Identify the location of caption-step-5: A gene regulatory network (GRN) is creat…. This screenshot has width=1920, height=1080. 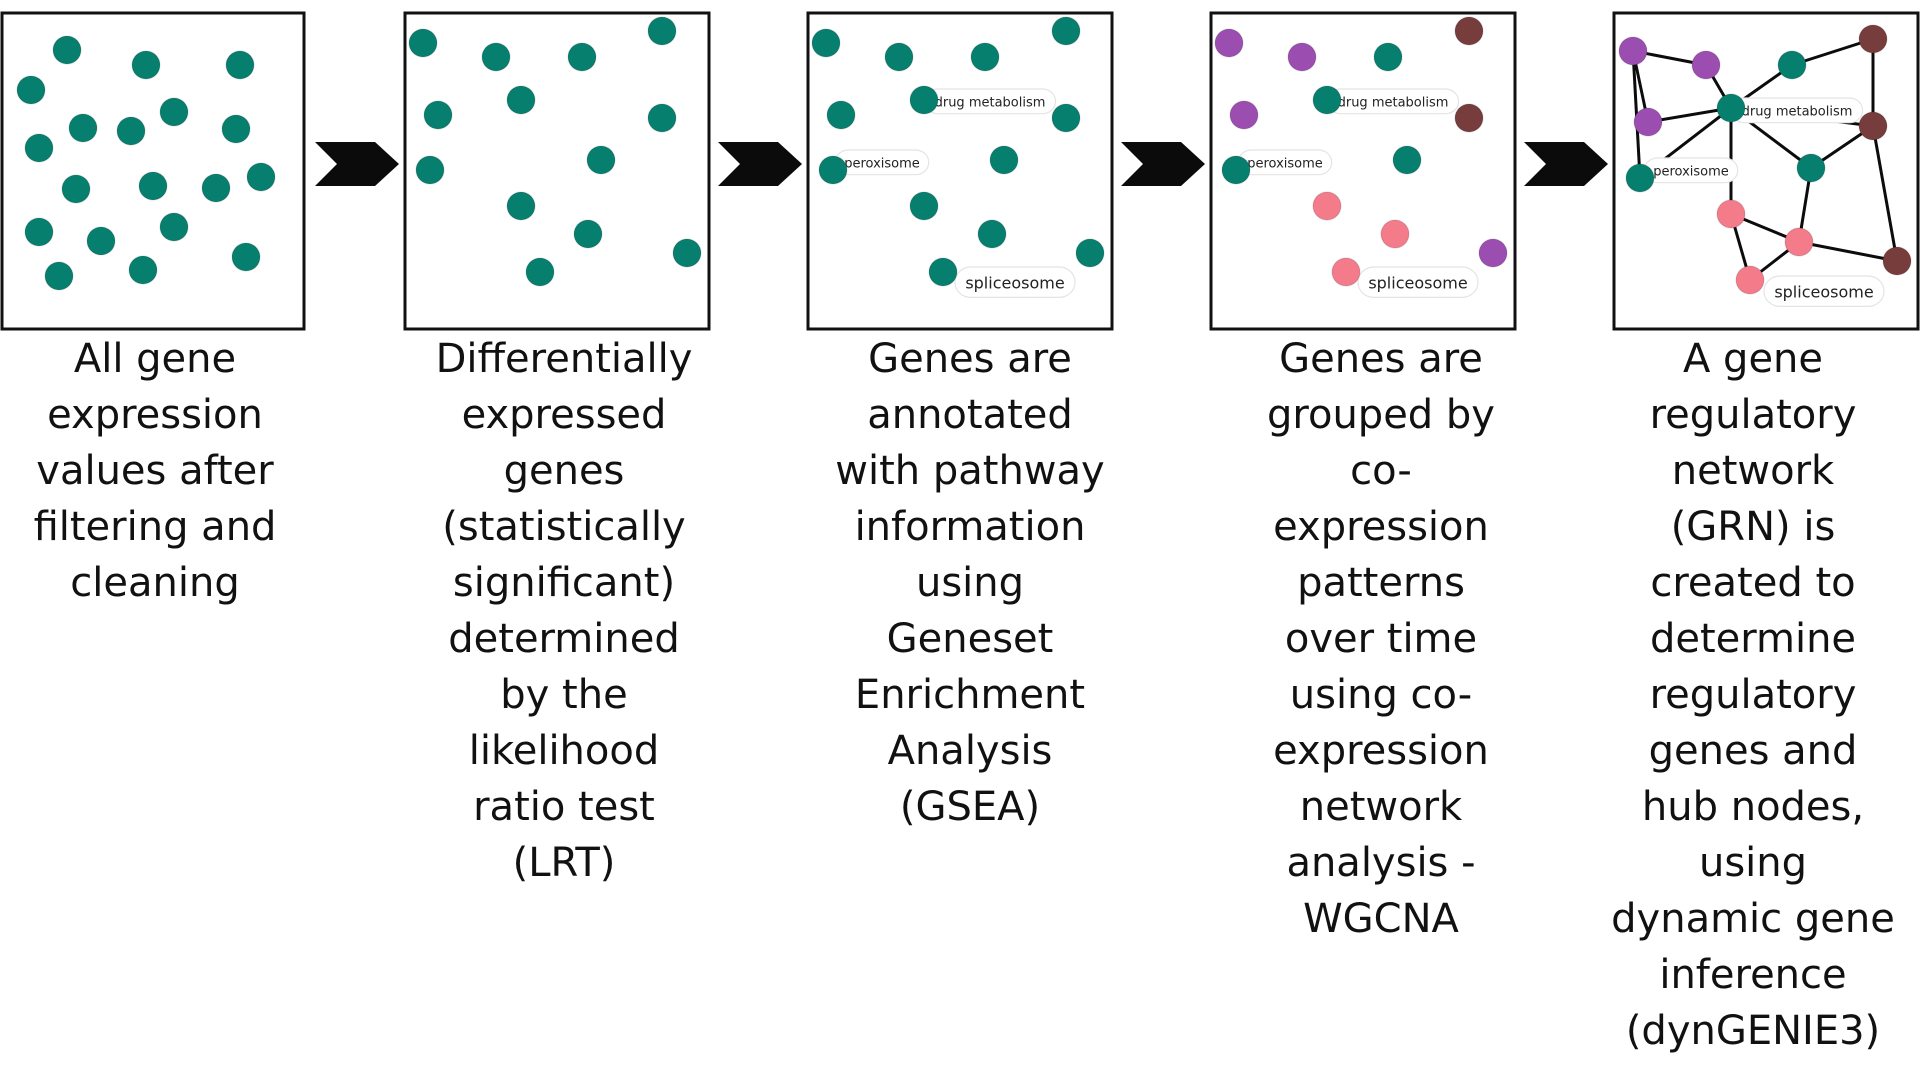
(1753, 695).